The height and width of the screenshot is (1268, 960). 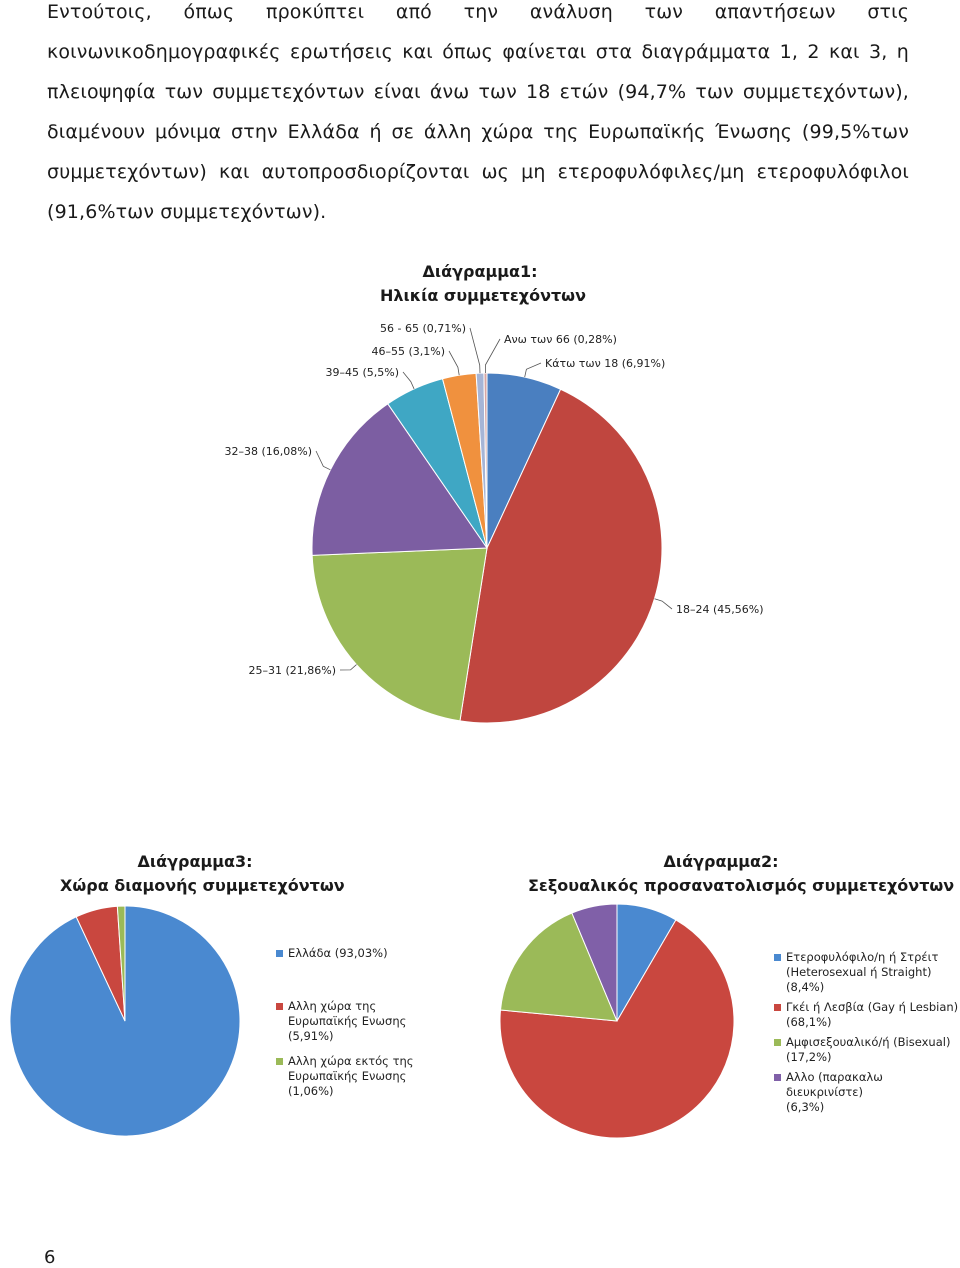 What do you see at coordinates (483, 295) in the screenshot?
I see `chart1-subtitle: Ηλικία συμμετεχόντων` at bounding box center [483, 295].